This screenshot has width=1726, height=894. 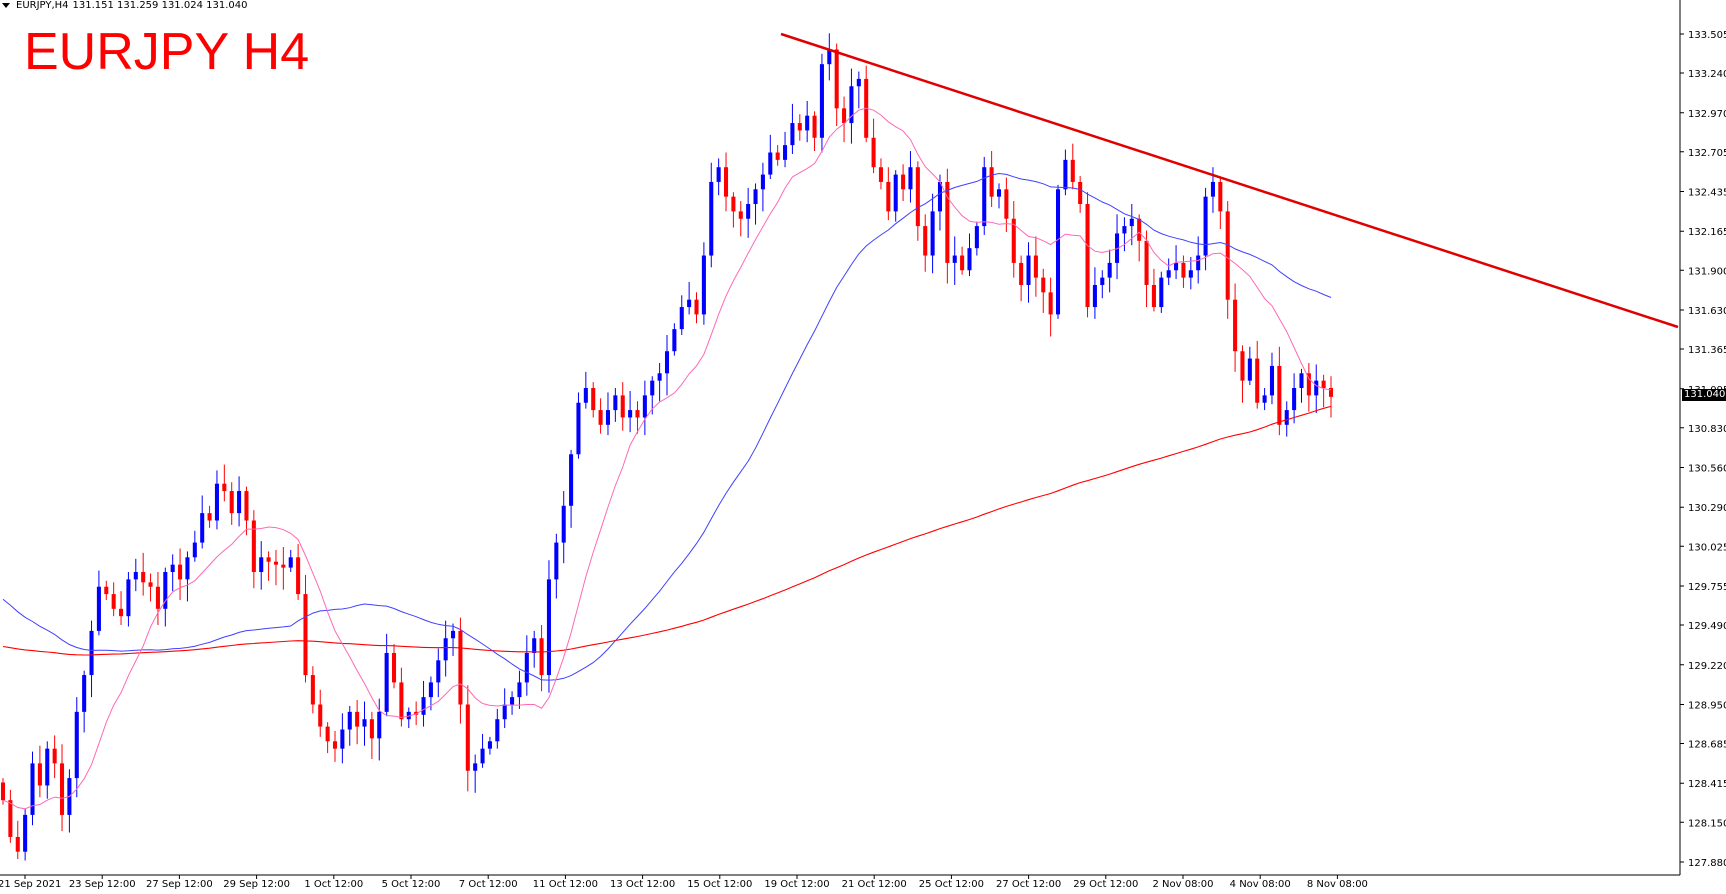 What do you see at coordinates (1707, 114) in the screenshot?
I see `price-axis-label: 132.970` at bounding box center [1707, 114].